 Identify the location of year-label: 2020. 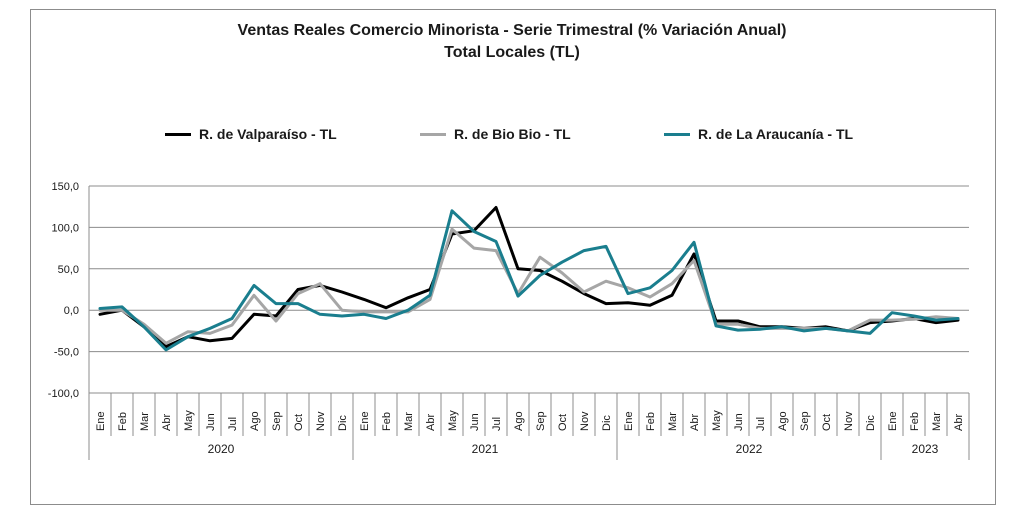
(221, 449).